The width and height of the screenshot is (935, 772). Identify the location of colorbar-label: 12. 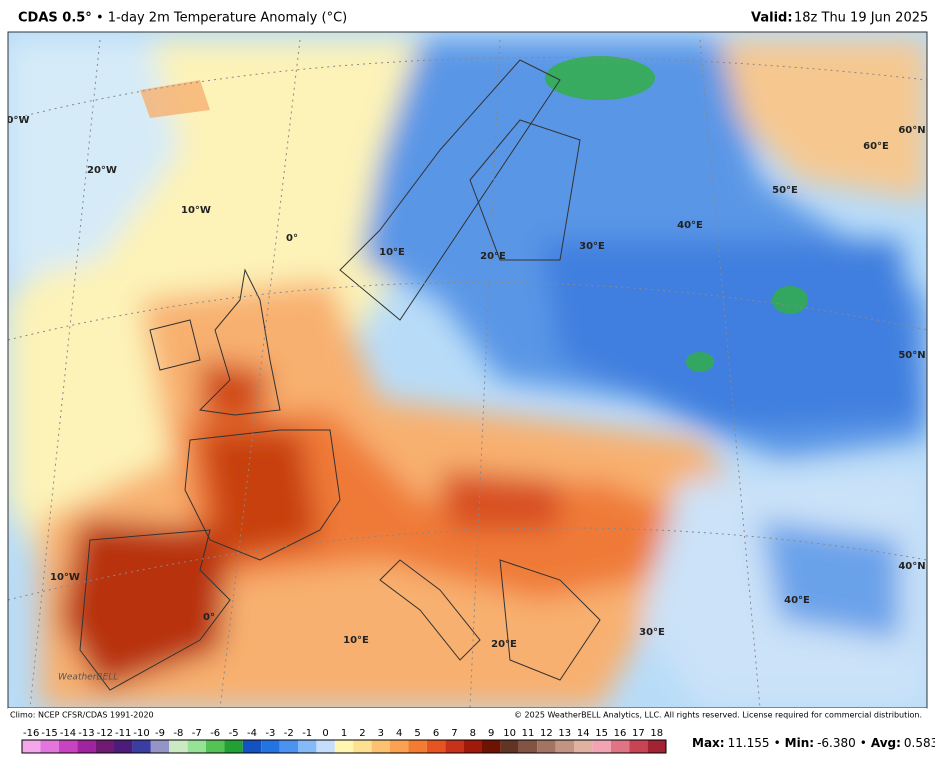
(546, 733).